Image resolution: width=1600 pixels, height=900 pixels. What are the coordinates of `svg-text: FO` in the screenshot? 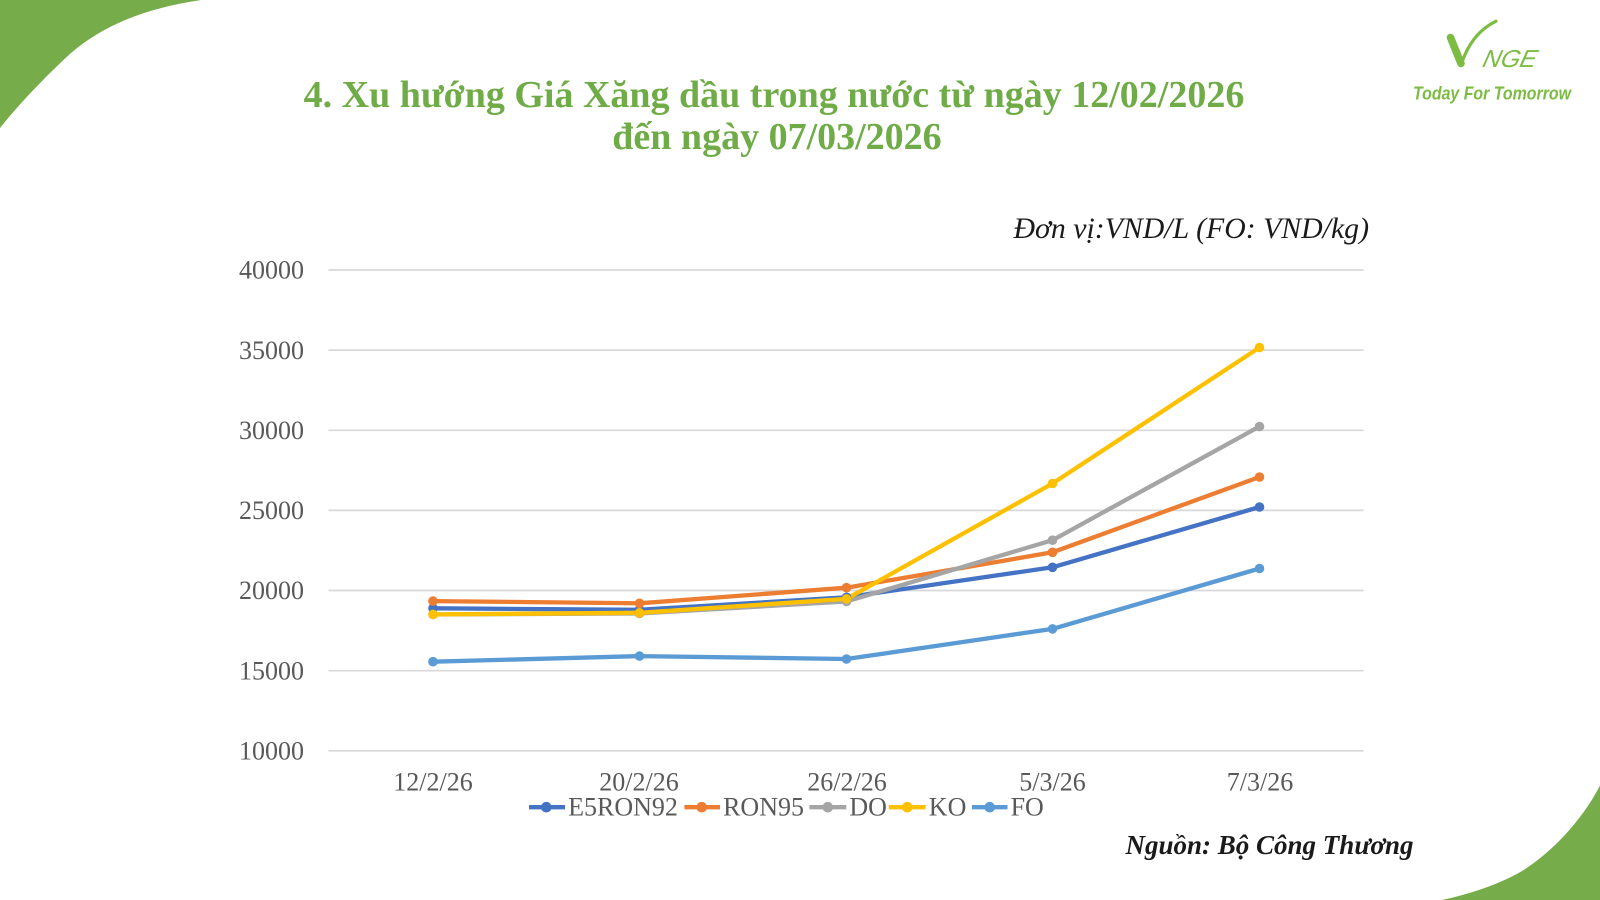 It's located at (1027, 806).